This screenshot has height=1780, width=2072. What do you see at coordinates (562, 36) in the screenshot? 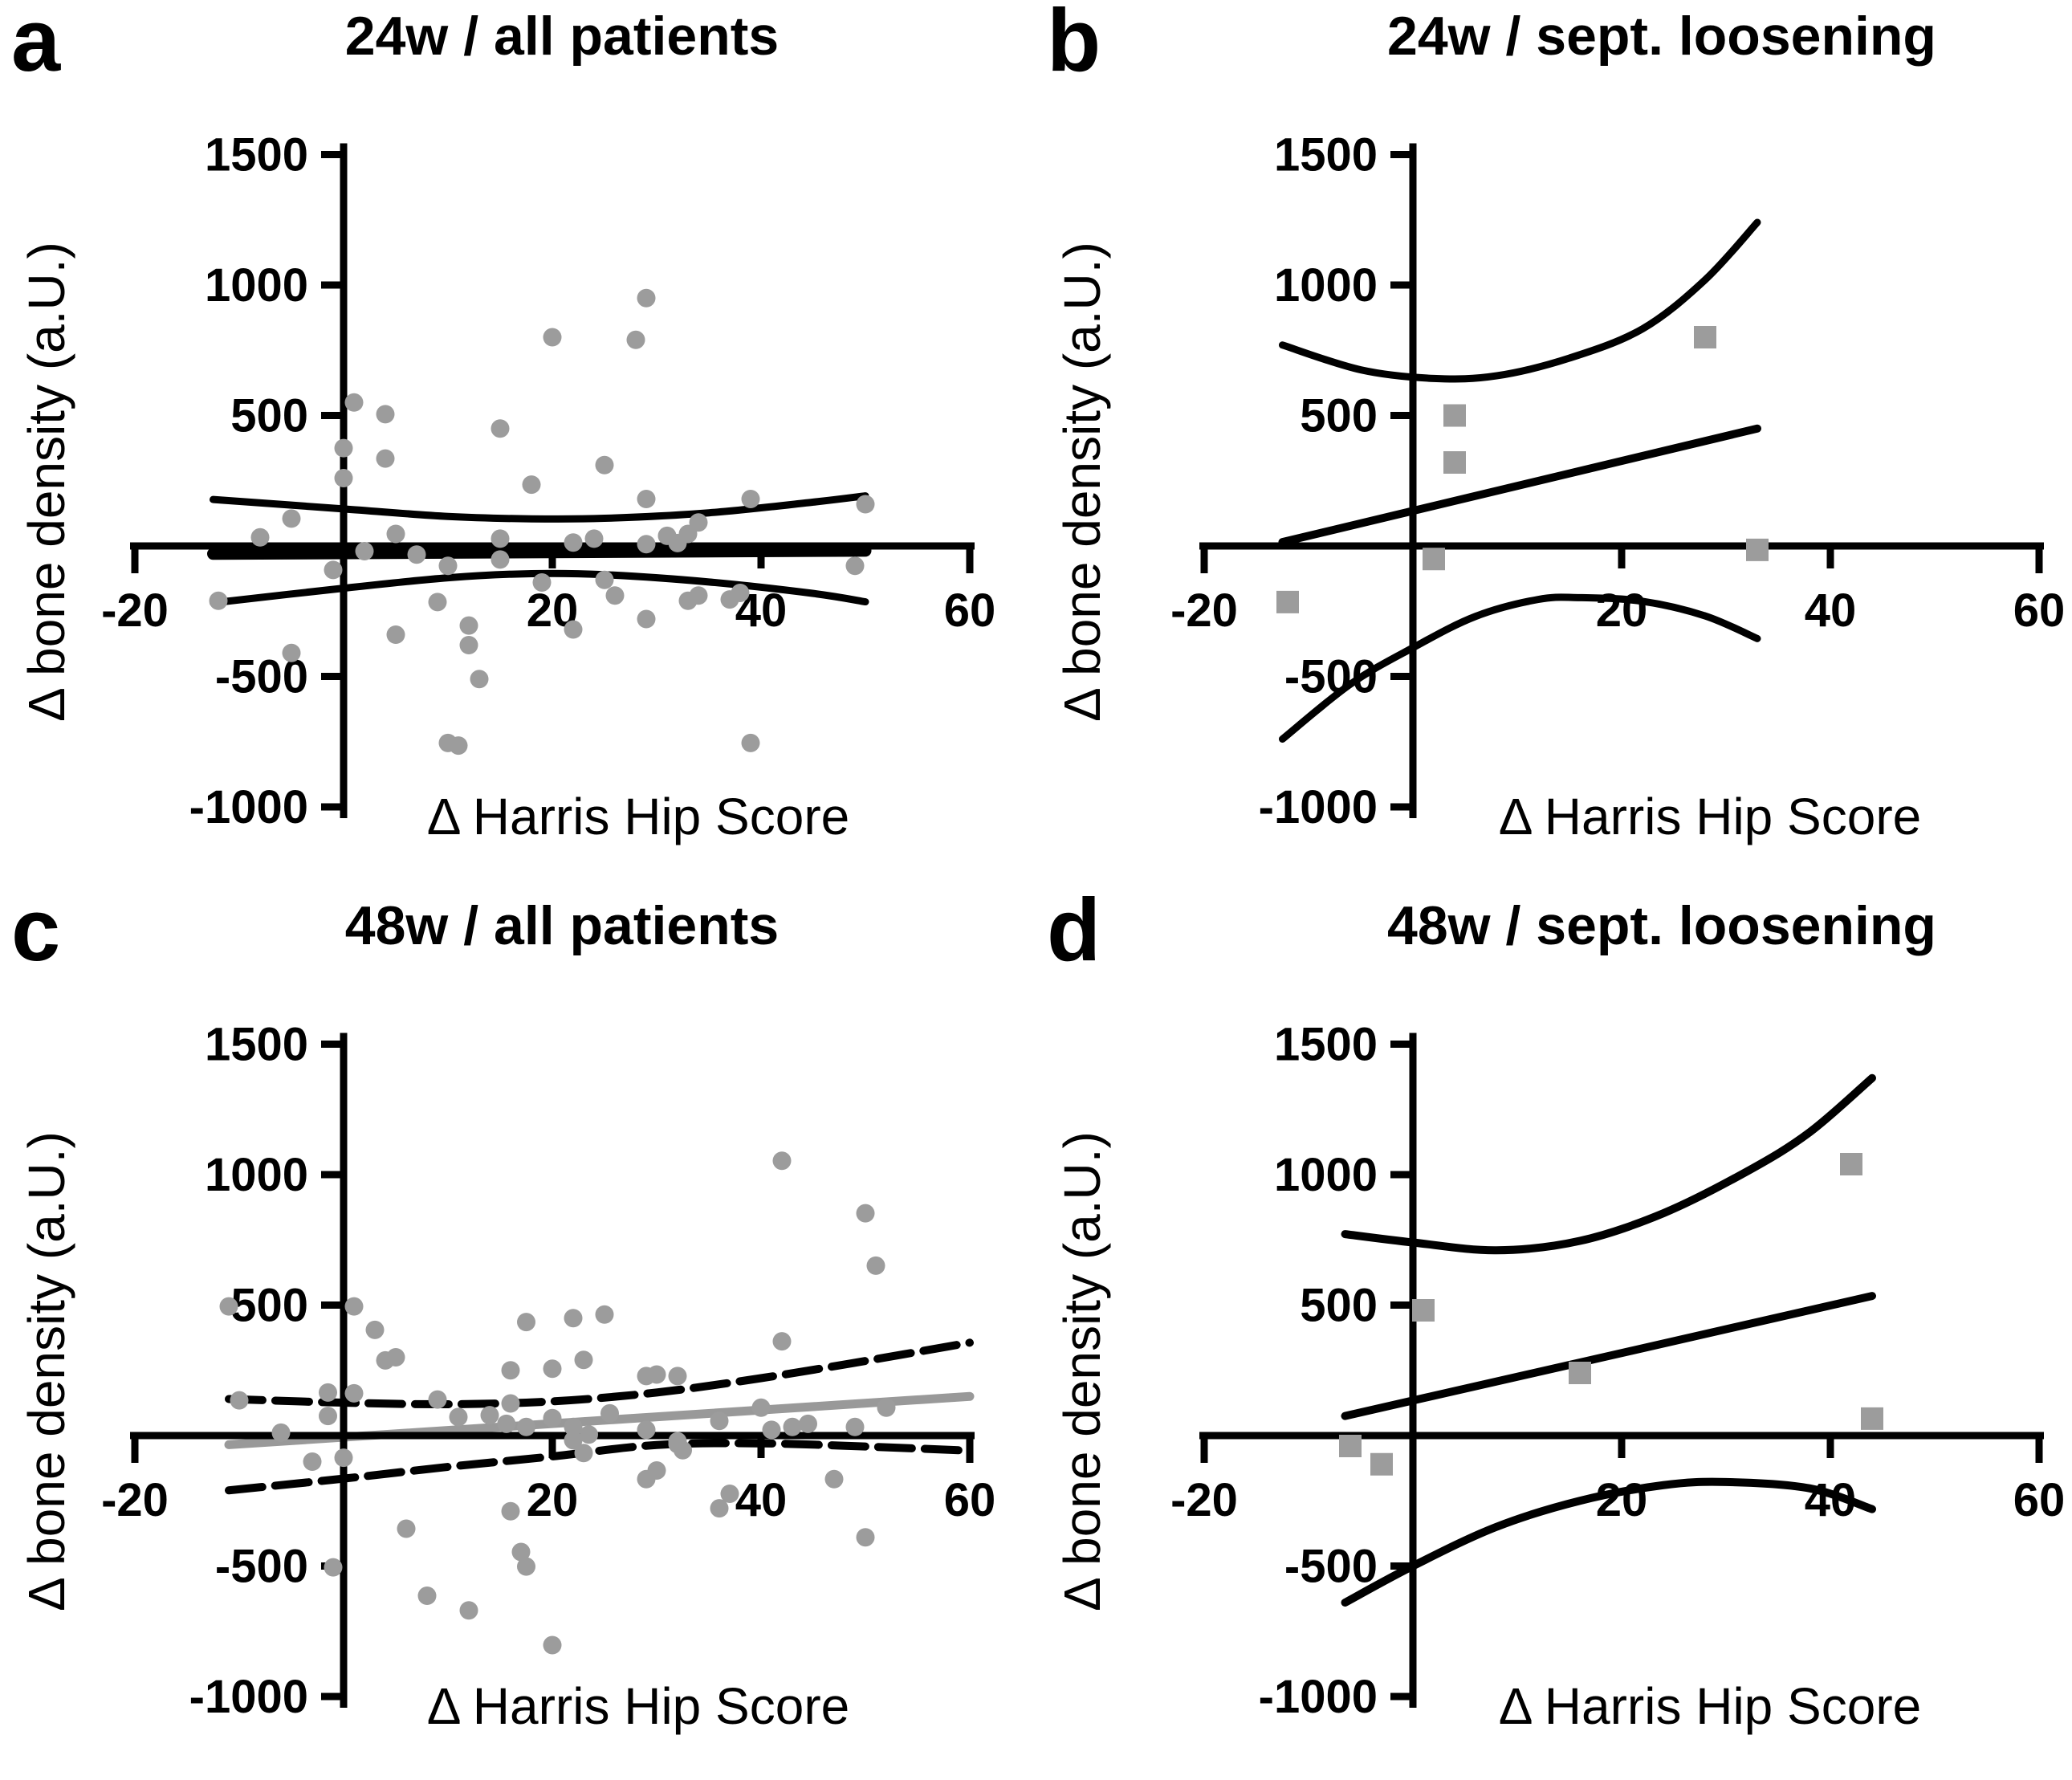
I see `panel-a-title: 24w / all patients` at bounding box center [562, 36].